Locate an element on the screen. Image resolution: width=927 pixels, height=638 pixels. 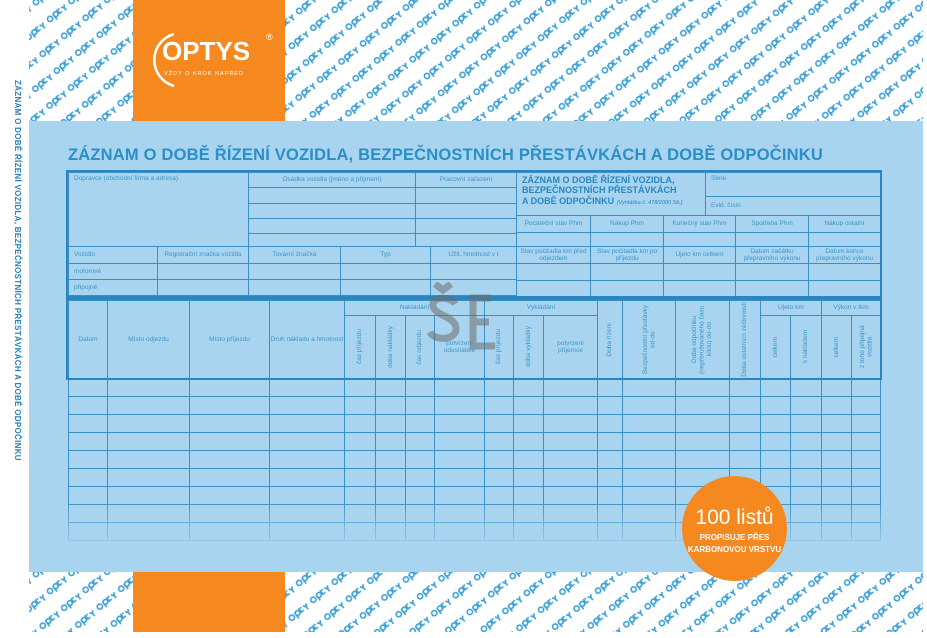
cell-label: Druh nákladu a hmotnost is located at coordinates (307, 339).